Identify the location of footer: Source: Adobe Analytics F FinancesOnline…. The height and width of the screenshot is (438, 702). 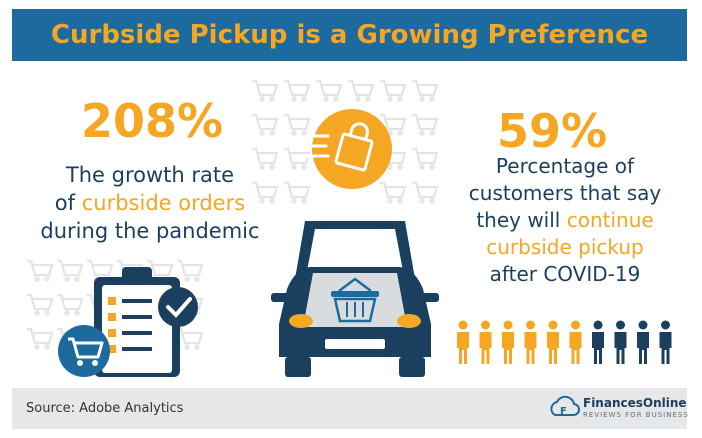
(350, 408).